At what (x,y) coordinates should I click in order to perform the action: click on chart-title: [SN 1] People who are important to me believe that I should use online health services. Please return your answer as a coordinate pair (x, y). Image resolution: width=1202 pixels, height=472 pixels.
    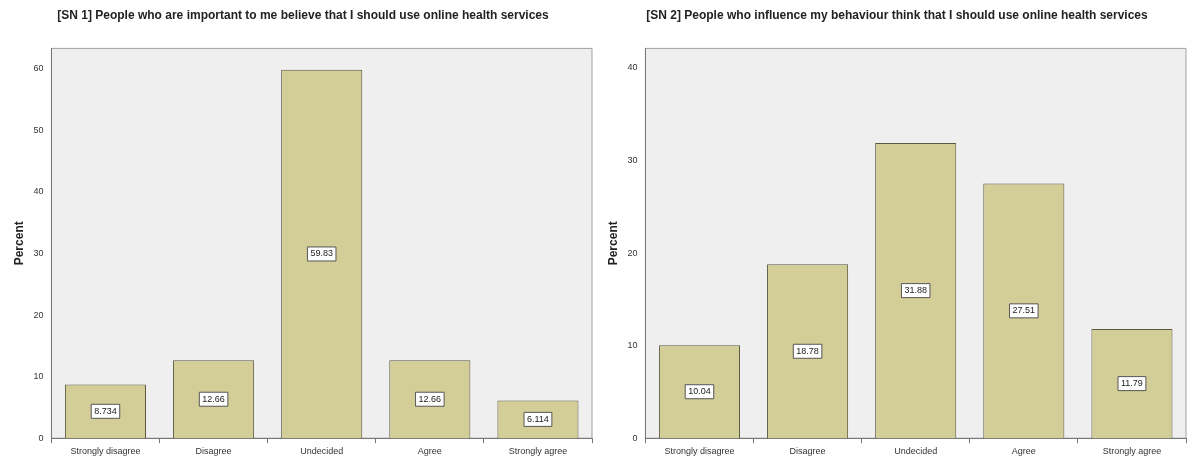
    Looking at the image, I should click on (303, 16).